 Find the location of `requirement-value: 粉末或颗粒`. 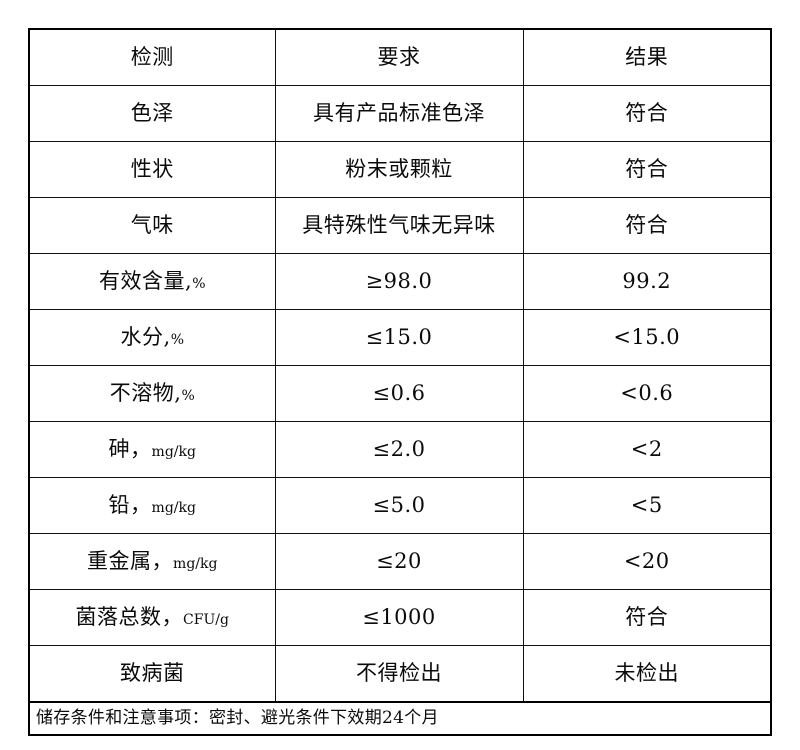

requirement-value: 粉末或颗粒 is located at coordinates (399, 169).